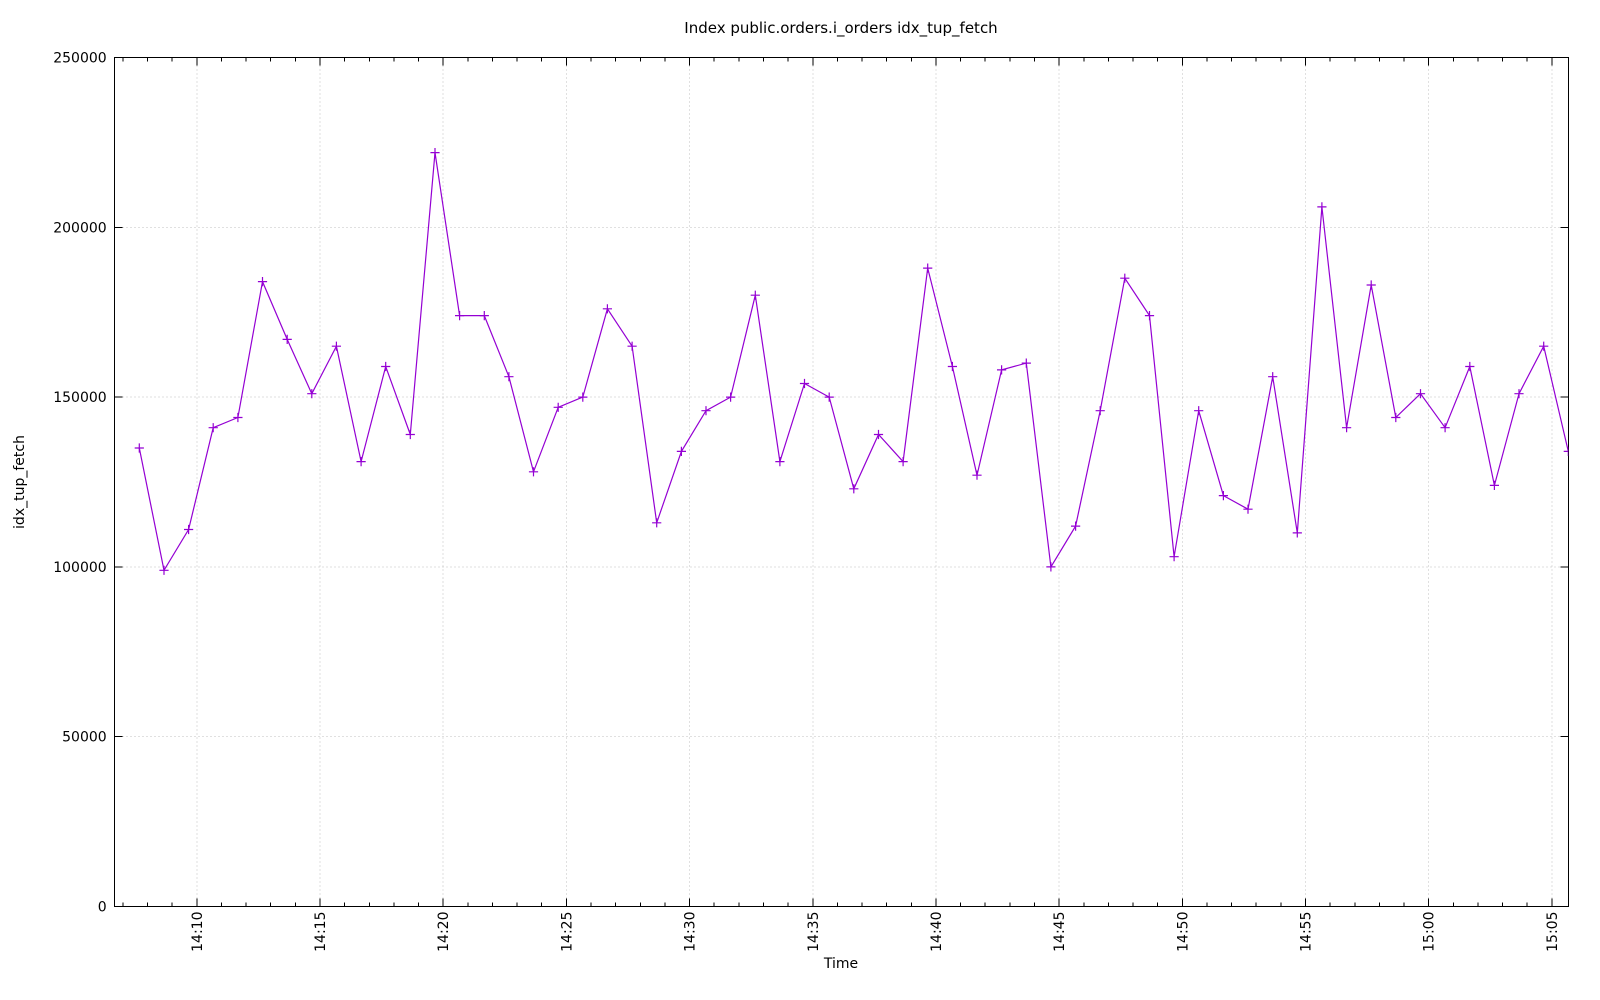 Image resolution: width=1600 pixels, height=1000 pixels. What do you see at coordinates (567, 932) in the screenshot?
I see `x-tick-label: 14:25` at bounding box center [567, 932].